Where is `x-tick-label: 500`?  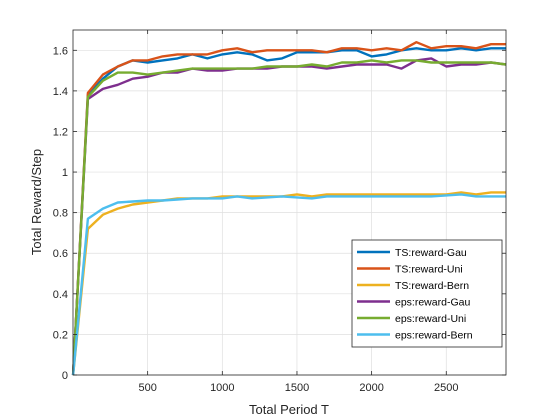 x-tick-label: 500 is located at coordinates (147, 388).